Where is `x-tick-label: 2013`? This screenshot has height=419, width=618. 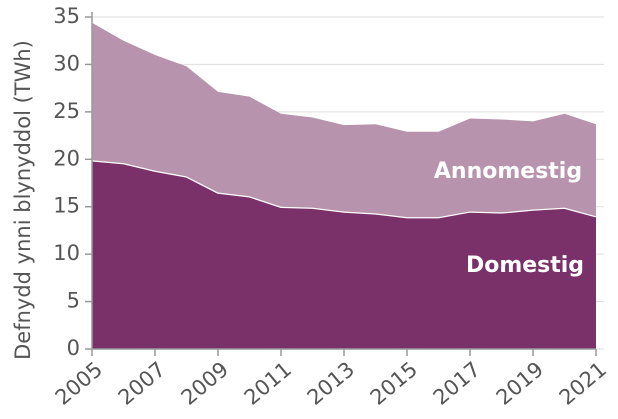 x-tick-label: 2013 is located at coordinates (331, 383).